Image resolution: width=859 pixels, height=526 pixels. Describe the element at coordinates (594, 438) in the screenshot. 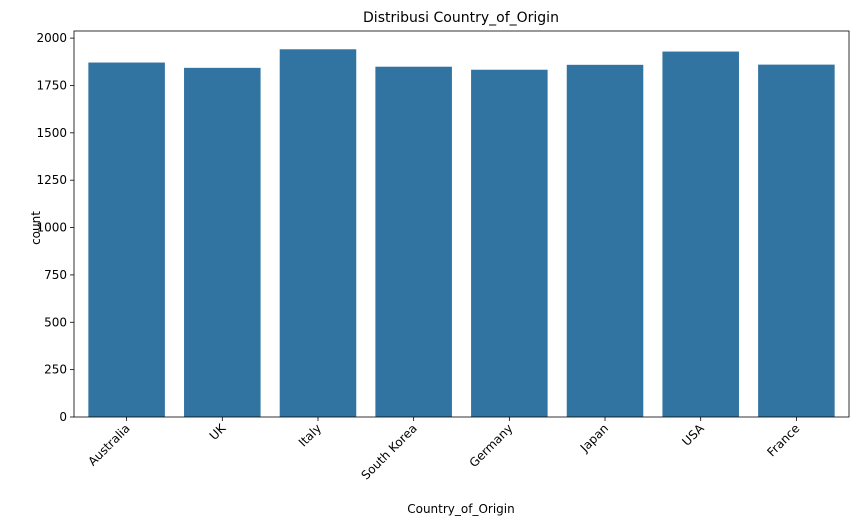

I see `x-tick-label: Japan` at that location.